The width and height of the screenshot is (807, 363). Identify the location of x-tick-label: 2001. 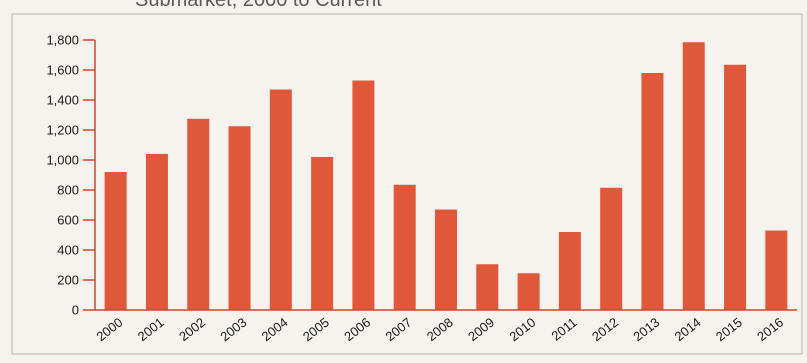
(151, 330).